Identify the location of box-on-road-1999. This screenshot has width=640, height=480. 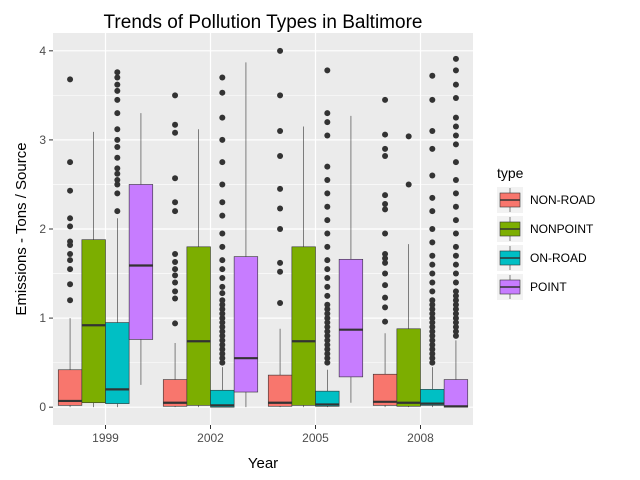
(117, 238).